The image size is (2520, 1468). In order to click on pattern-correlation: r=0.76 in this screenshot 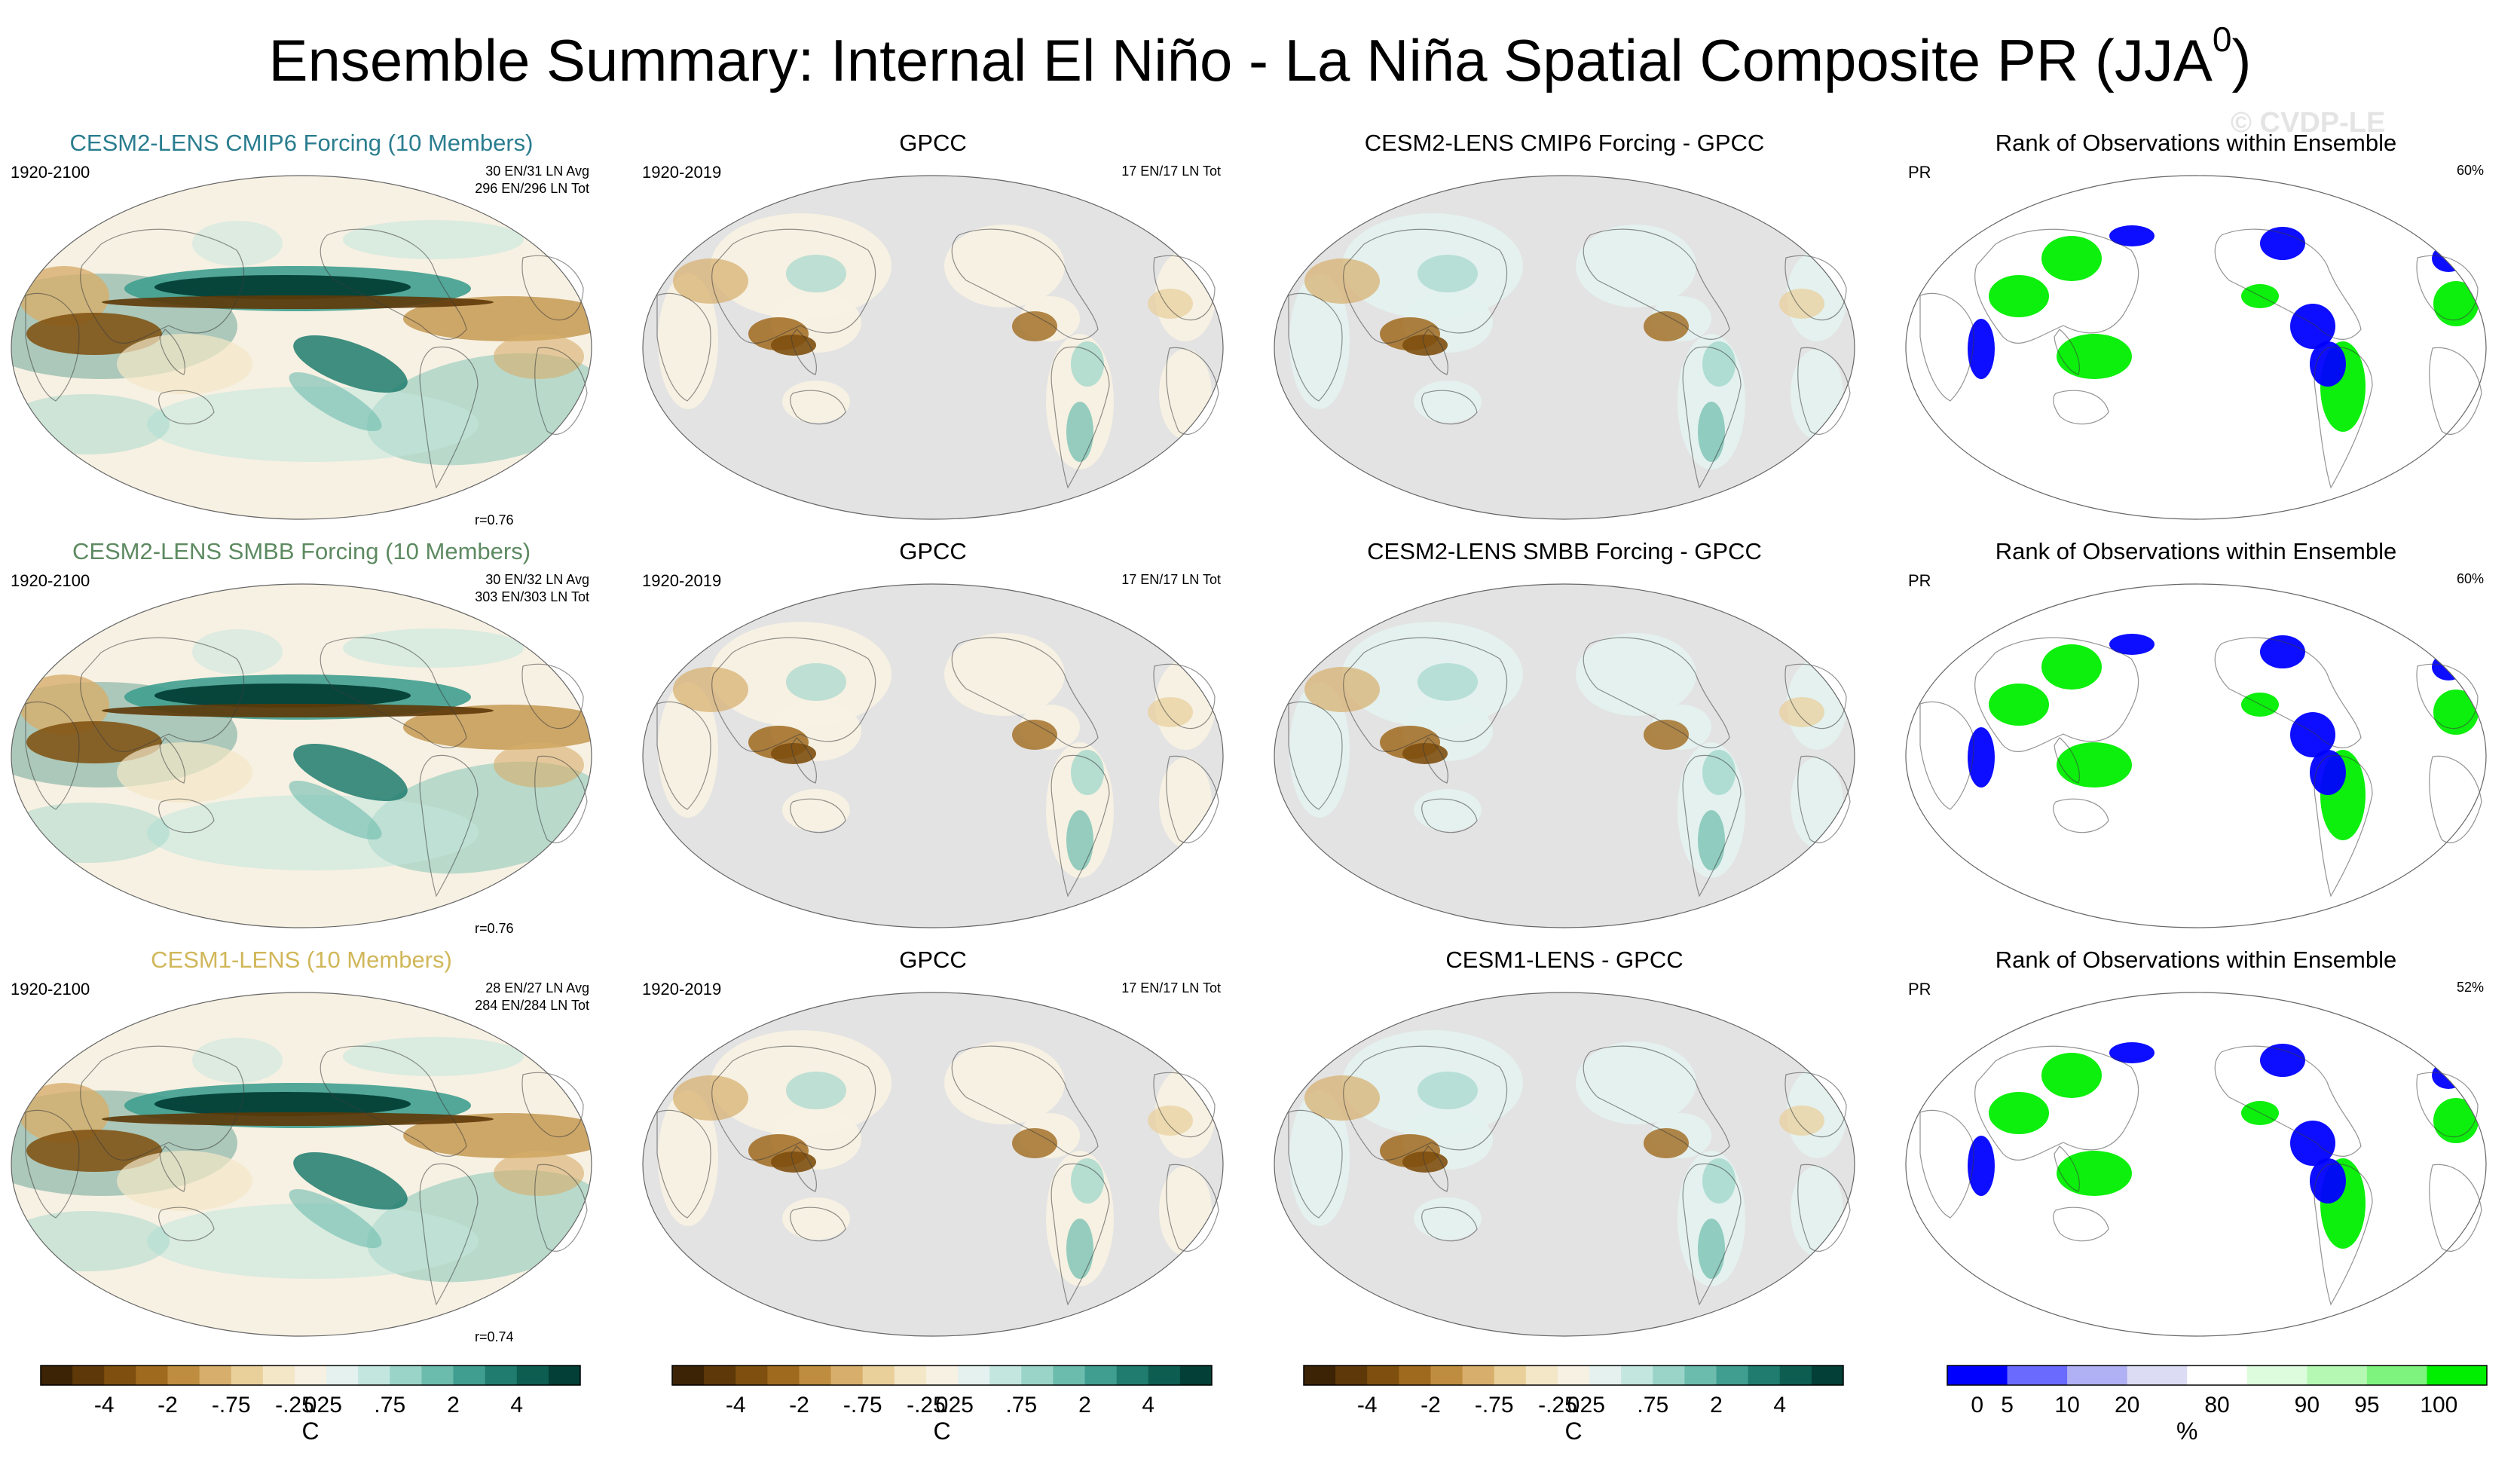, I will do `click(494, 520)`.